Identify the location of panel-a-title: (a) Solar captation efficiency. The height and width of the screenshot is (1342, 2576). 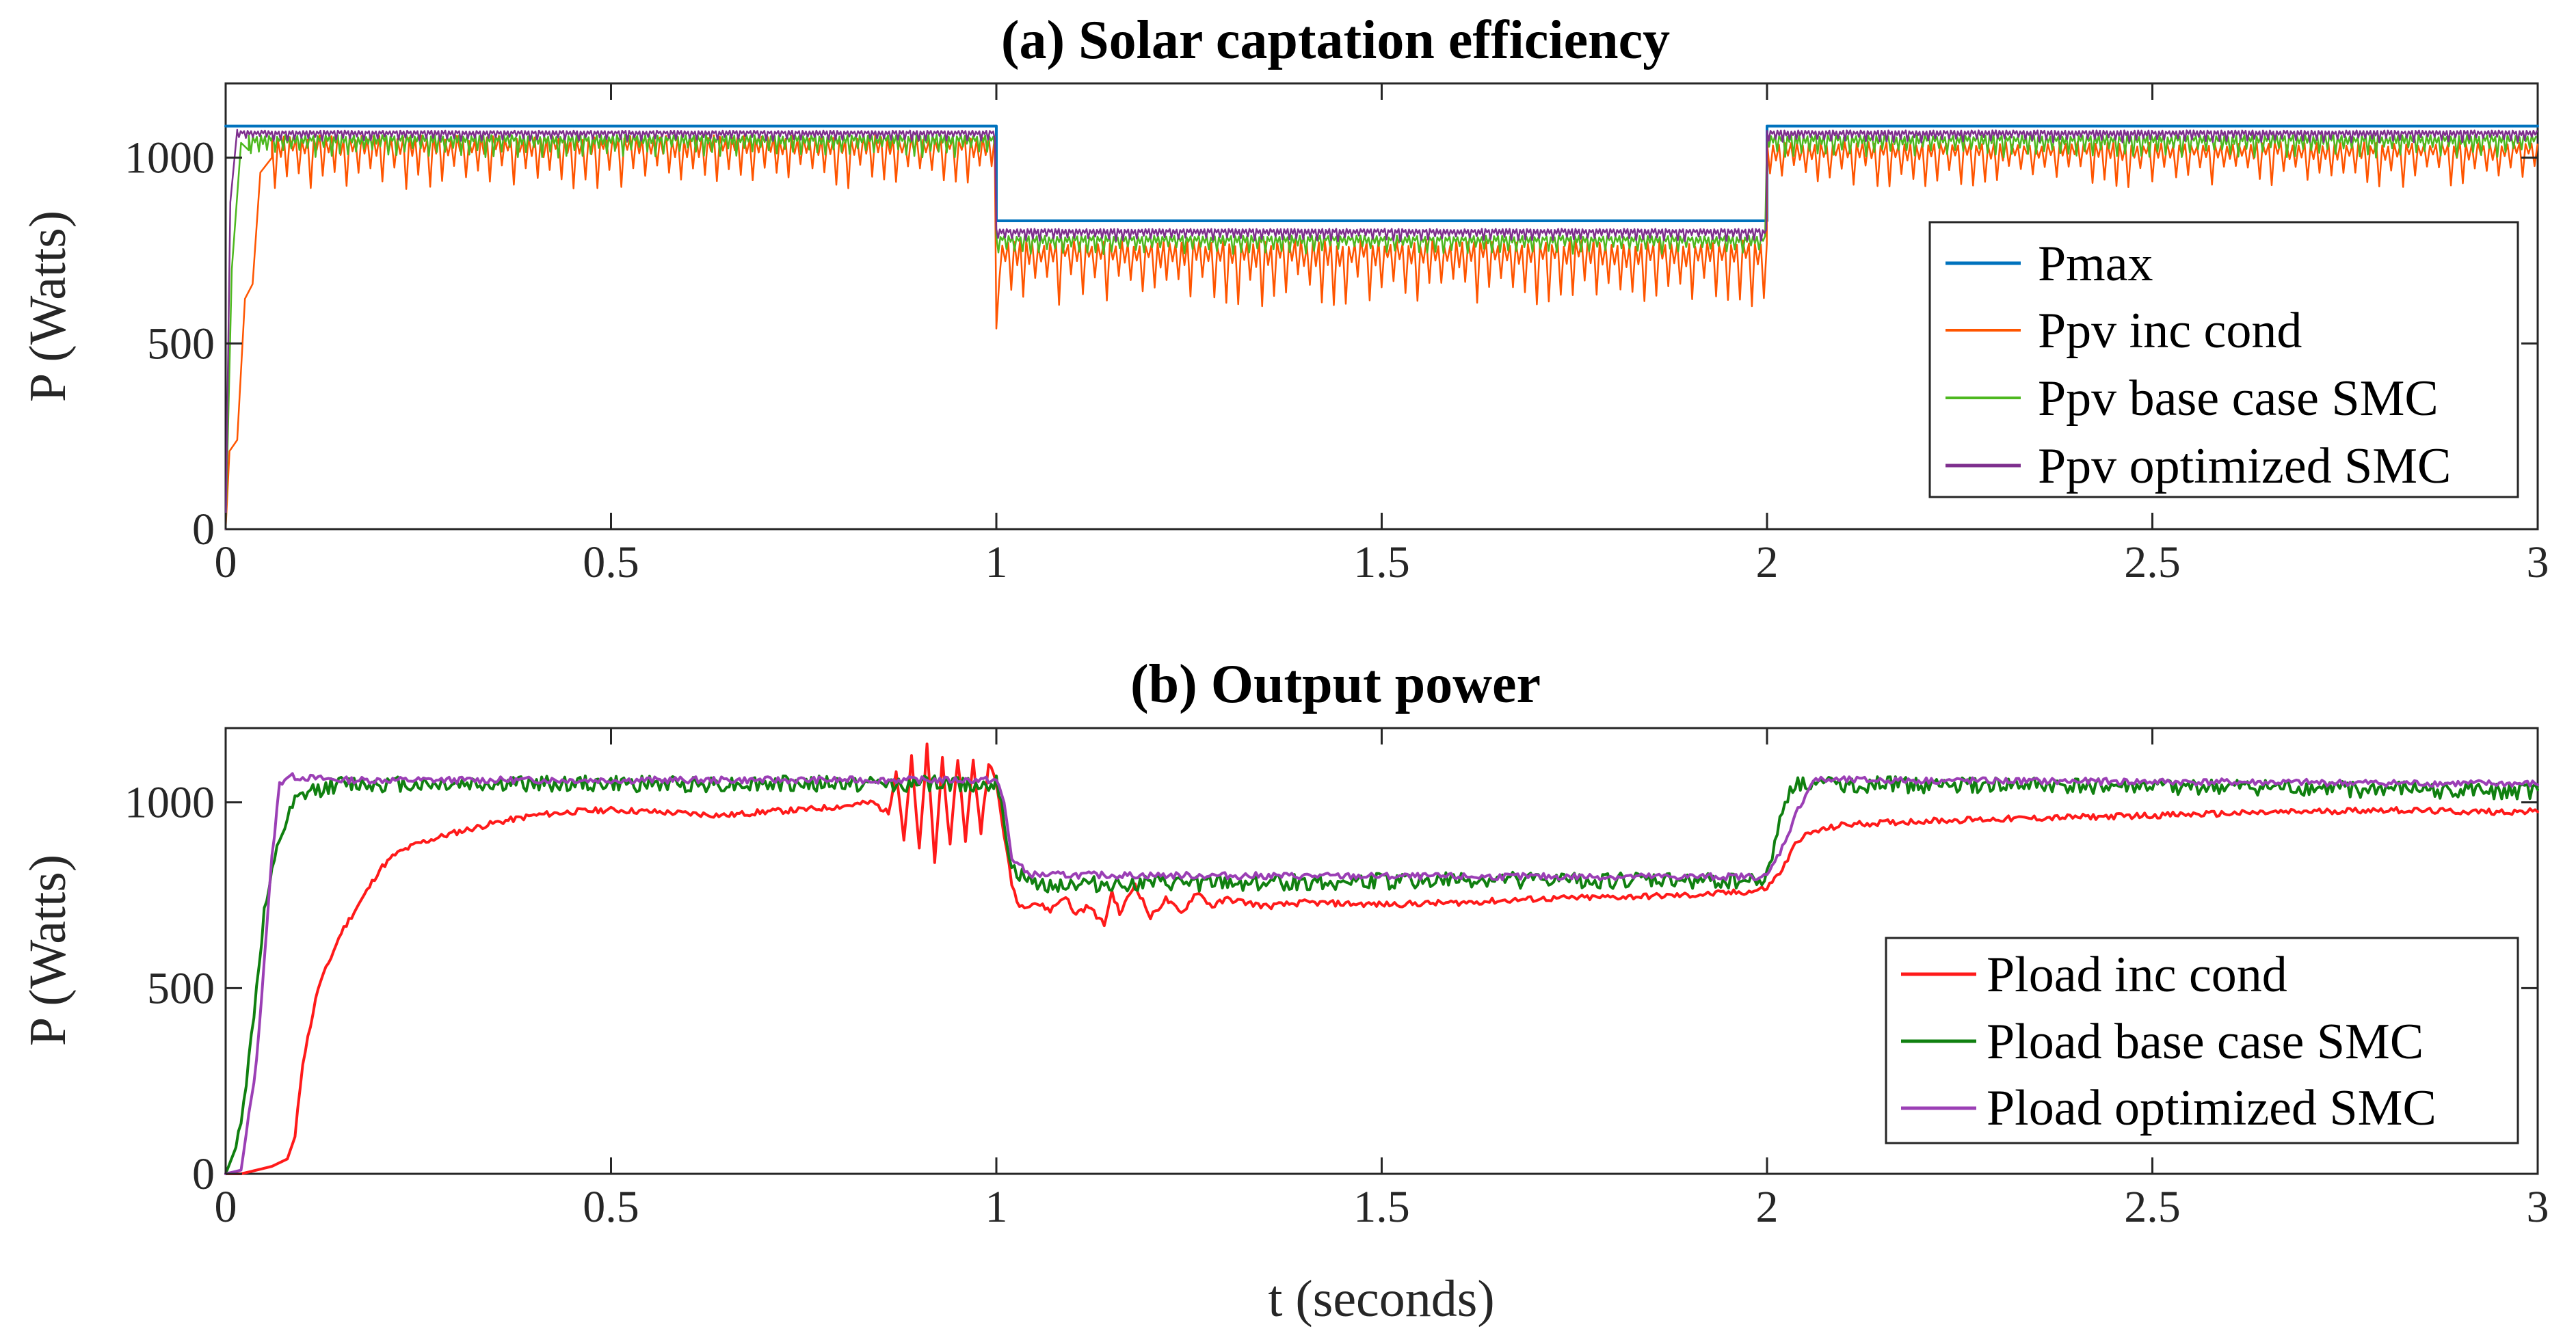
(1335, 40).